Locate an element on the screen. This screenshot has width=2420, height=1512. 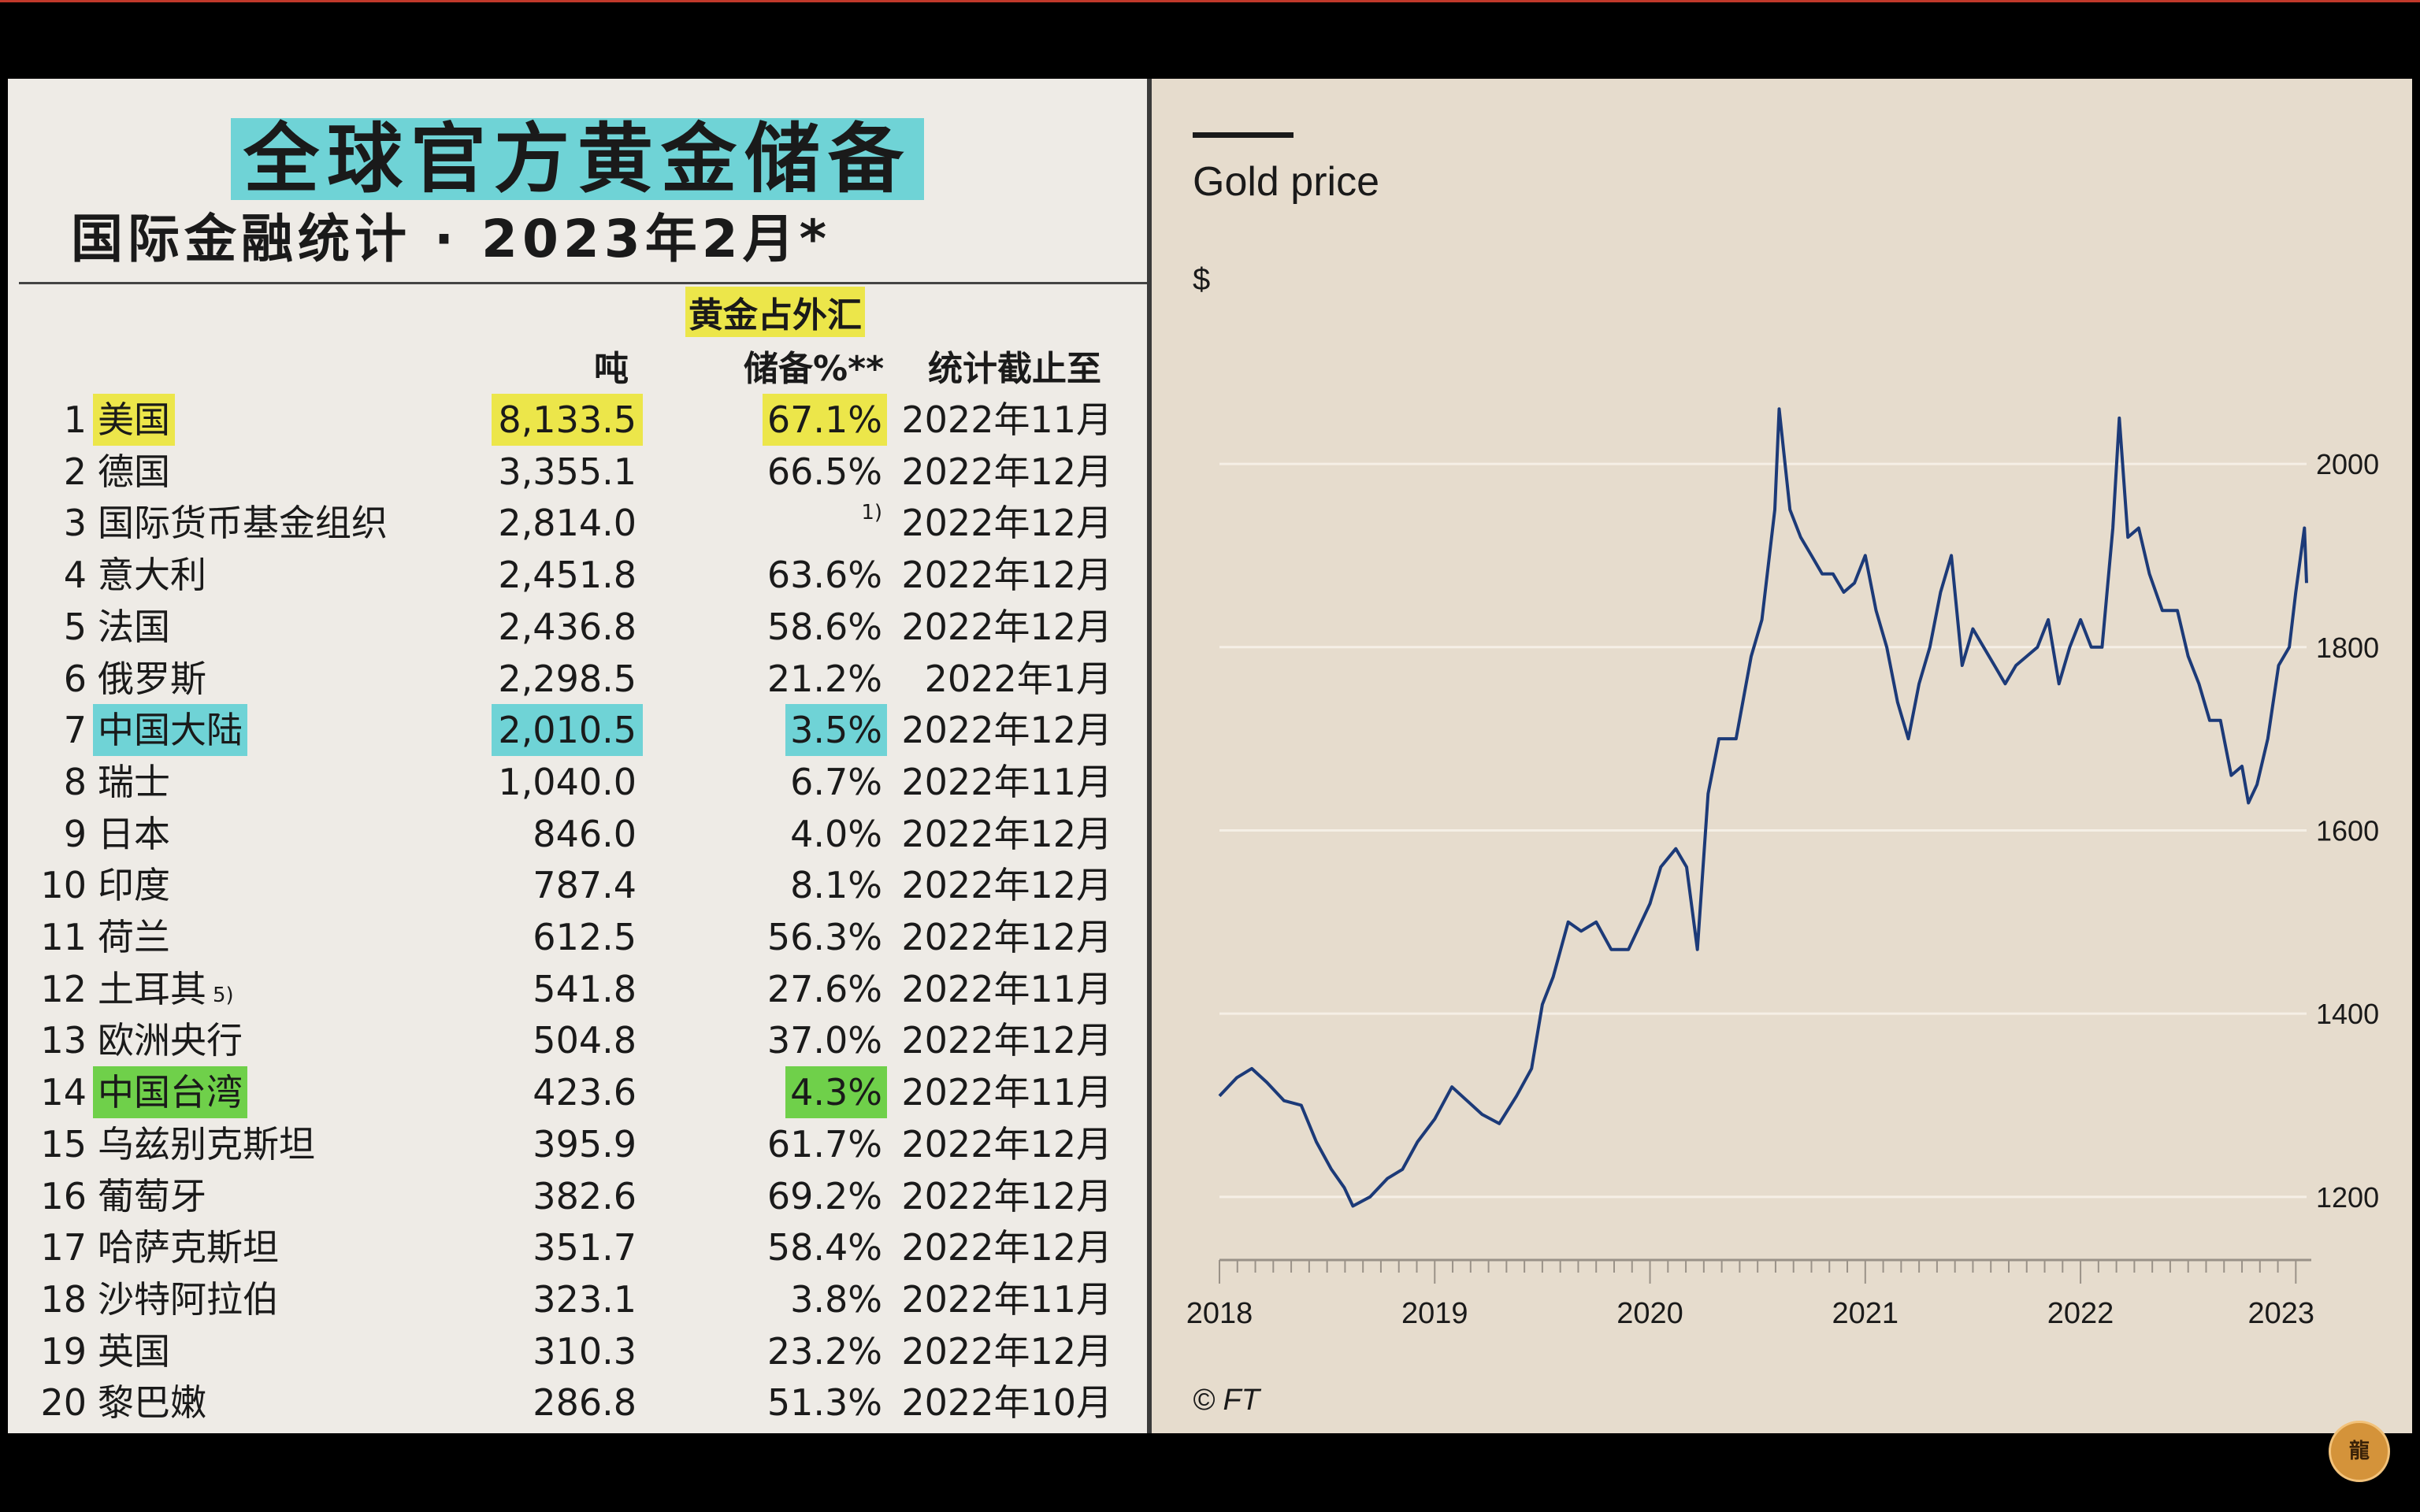
rank-cell: 4 is located at coordinates (75, 575).